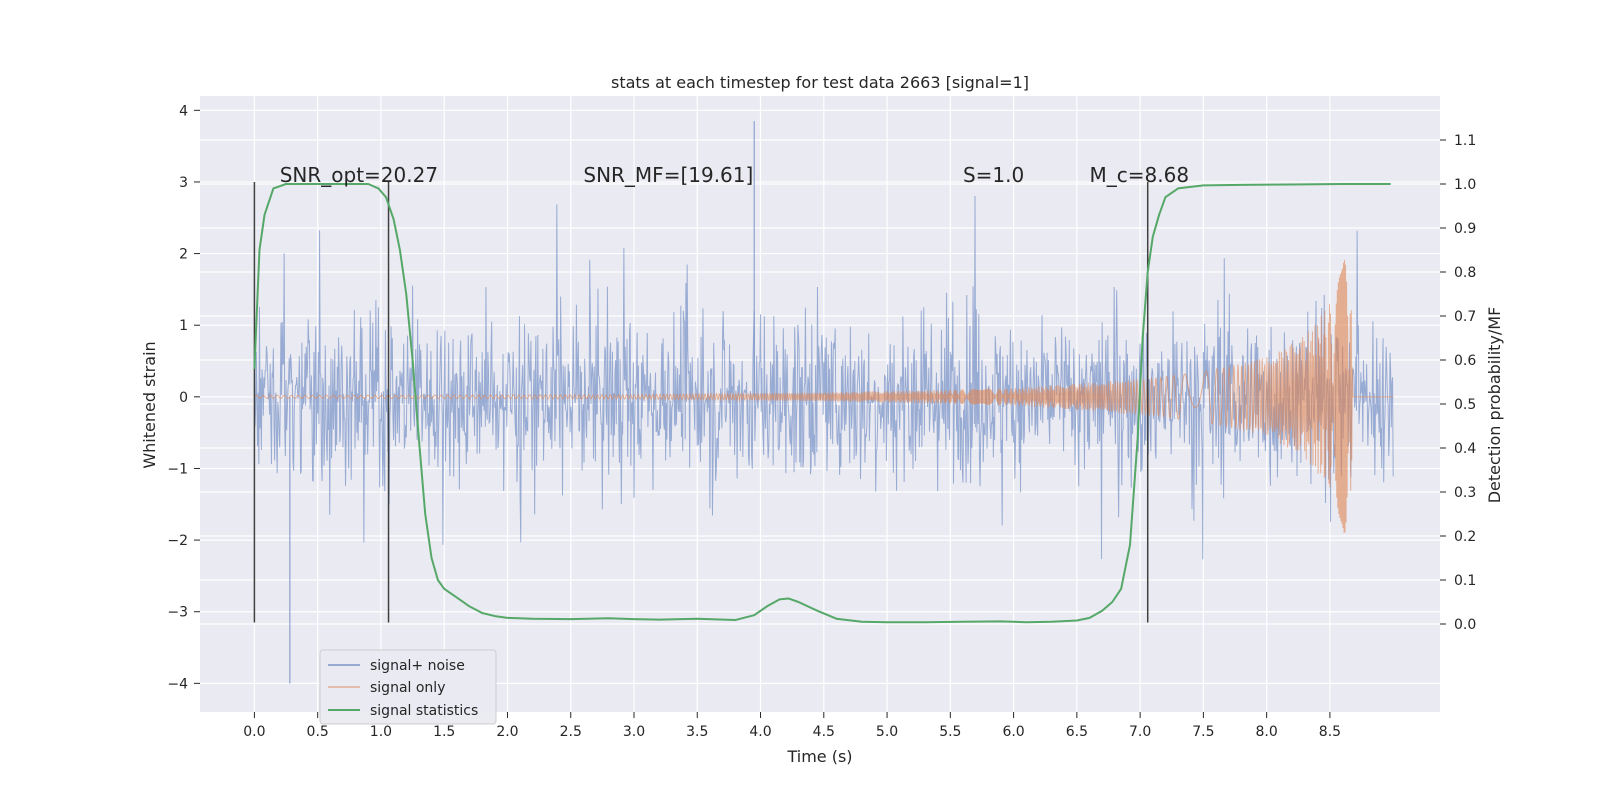  I want to click on x-tick-label: 8.0, so click(1267, 732).